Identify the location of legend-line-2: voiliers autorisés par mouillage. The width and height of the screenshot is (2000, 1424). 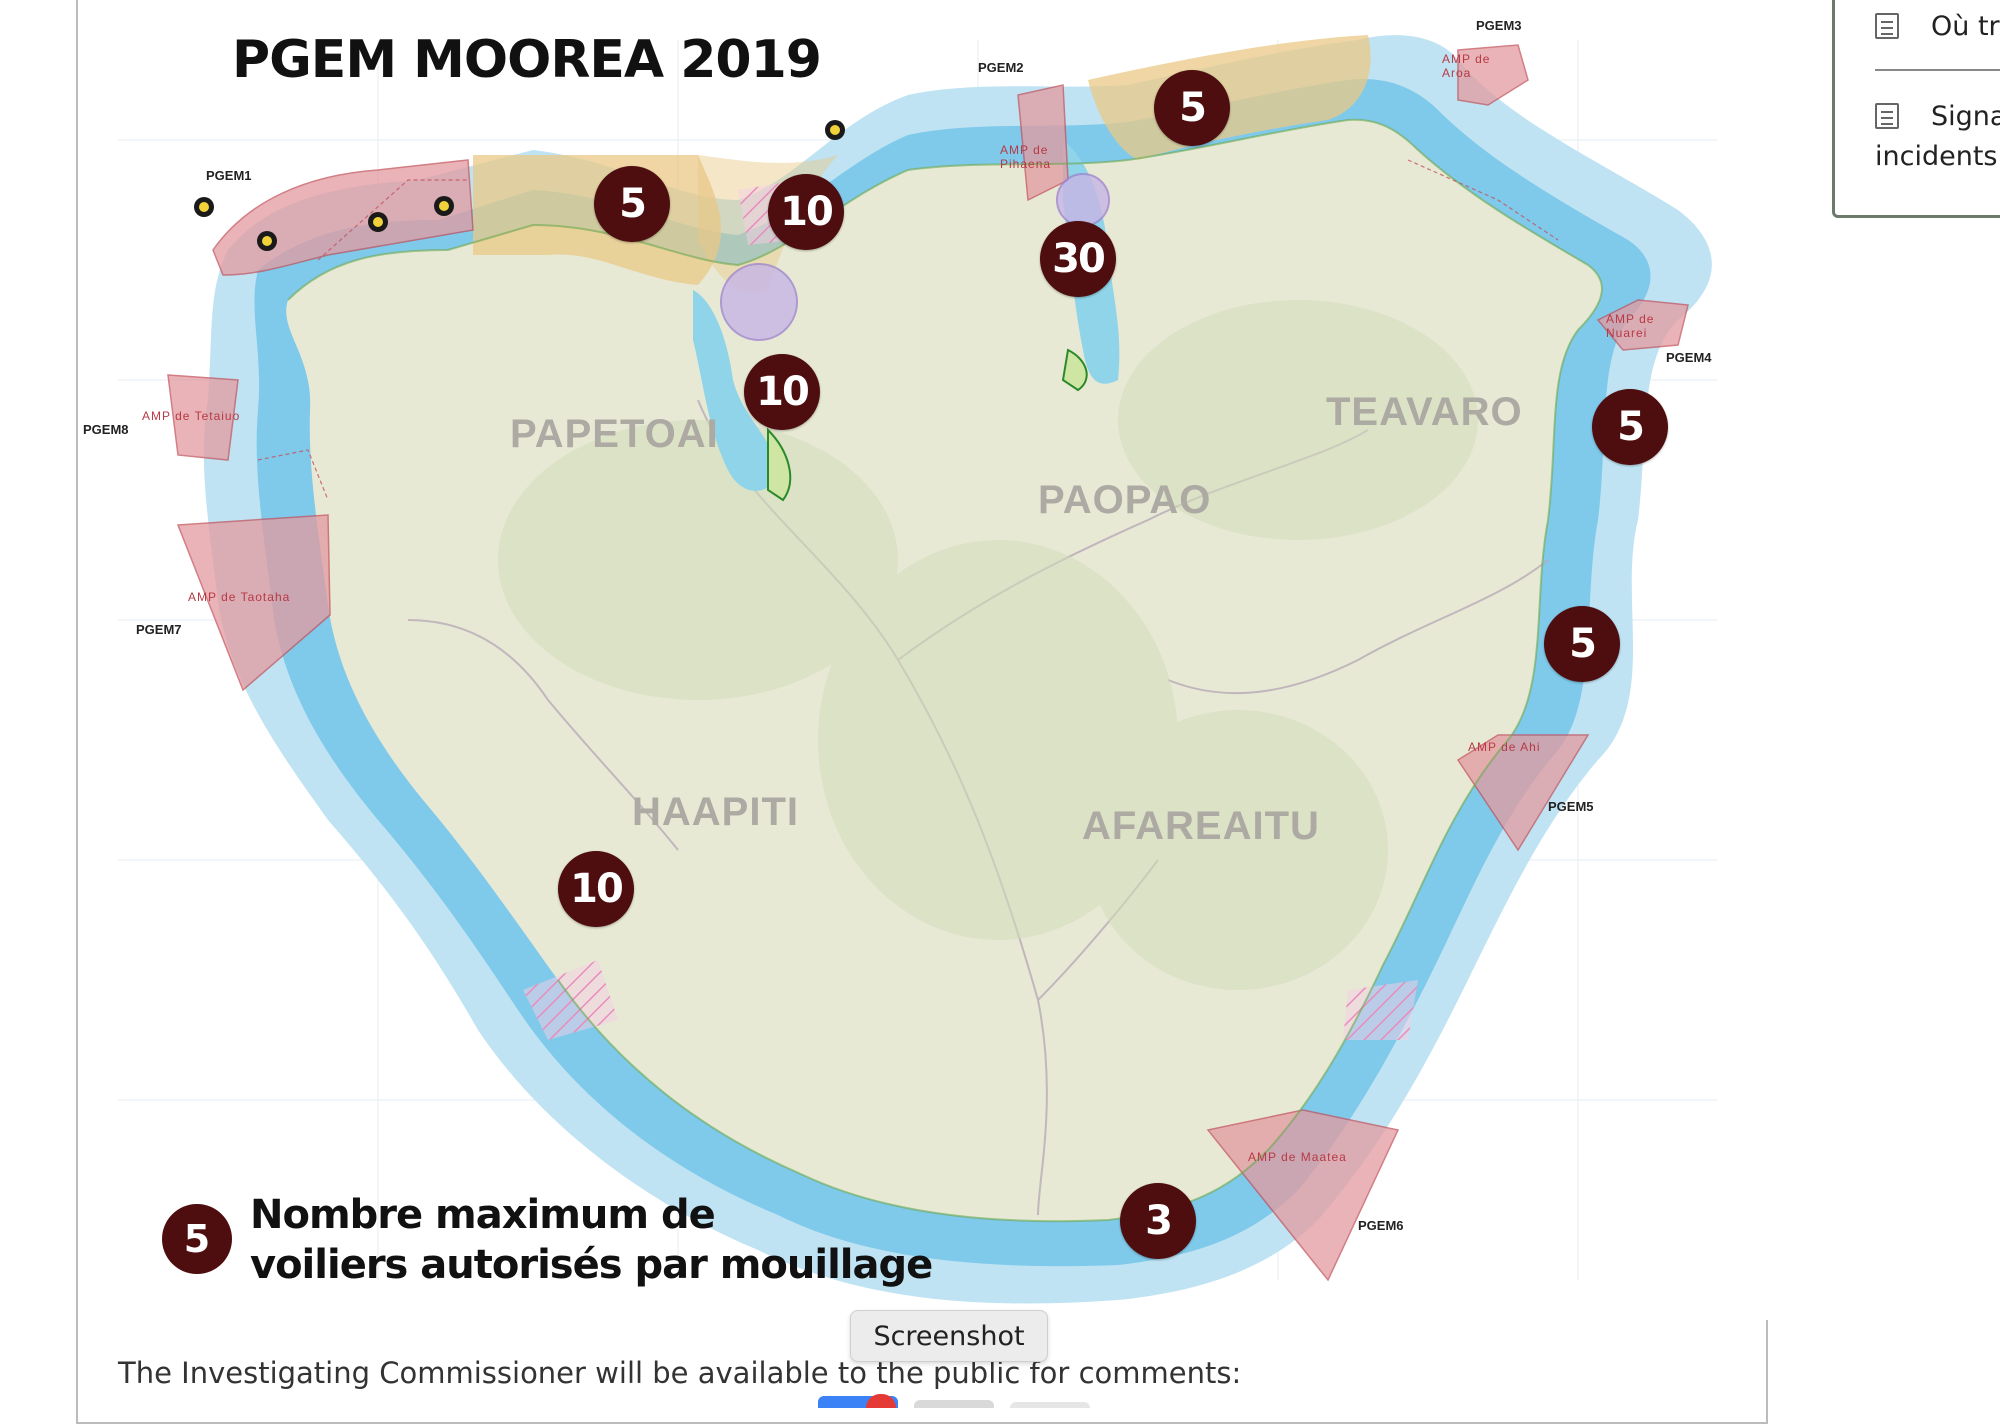
(591, 1265).